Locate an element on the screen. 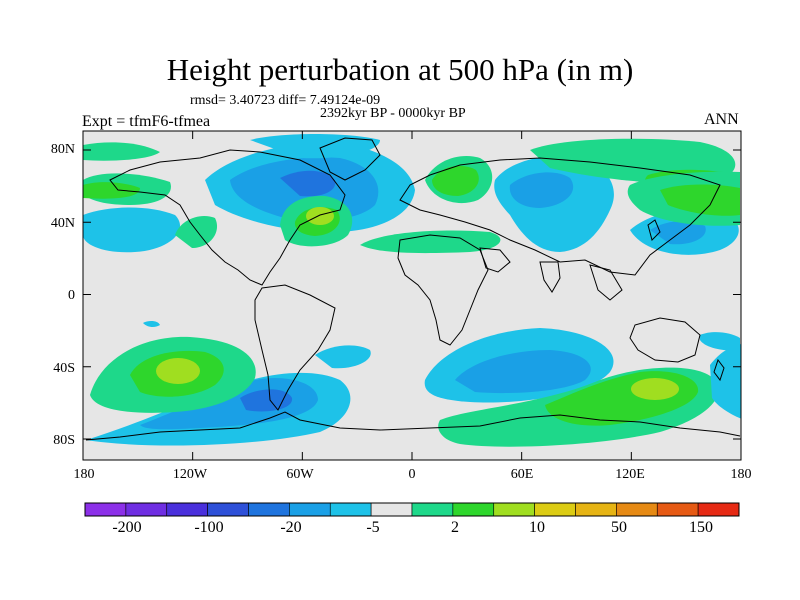 This screenshot has height=600, width=800. anomaly-w-pacific-lightblue is located at coordinates (678, 233).